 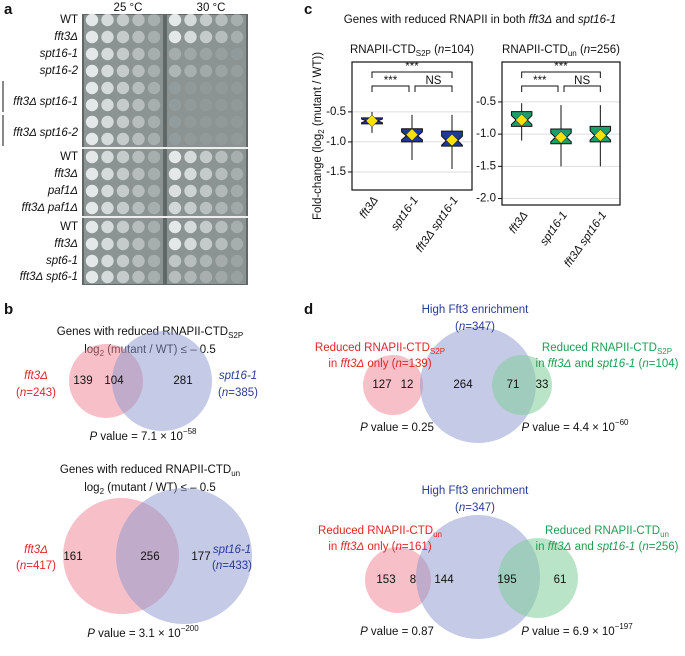 What do you see at coordinates (102, 491) in the screenshot?
I see `text-part: 2` at bounding box center [102, 491].